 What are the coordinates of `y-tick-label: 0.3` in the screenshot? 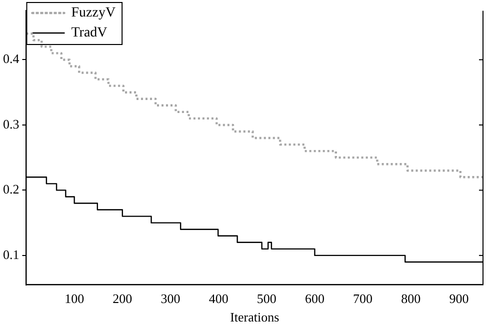 It's located at (11, 124).